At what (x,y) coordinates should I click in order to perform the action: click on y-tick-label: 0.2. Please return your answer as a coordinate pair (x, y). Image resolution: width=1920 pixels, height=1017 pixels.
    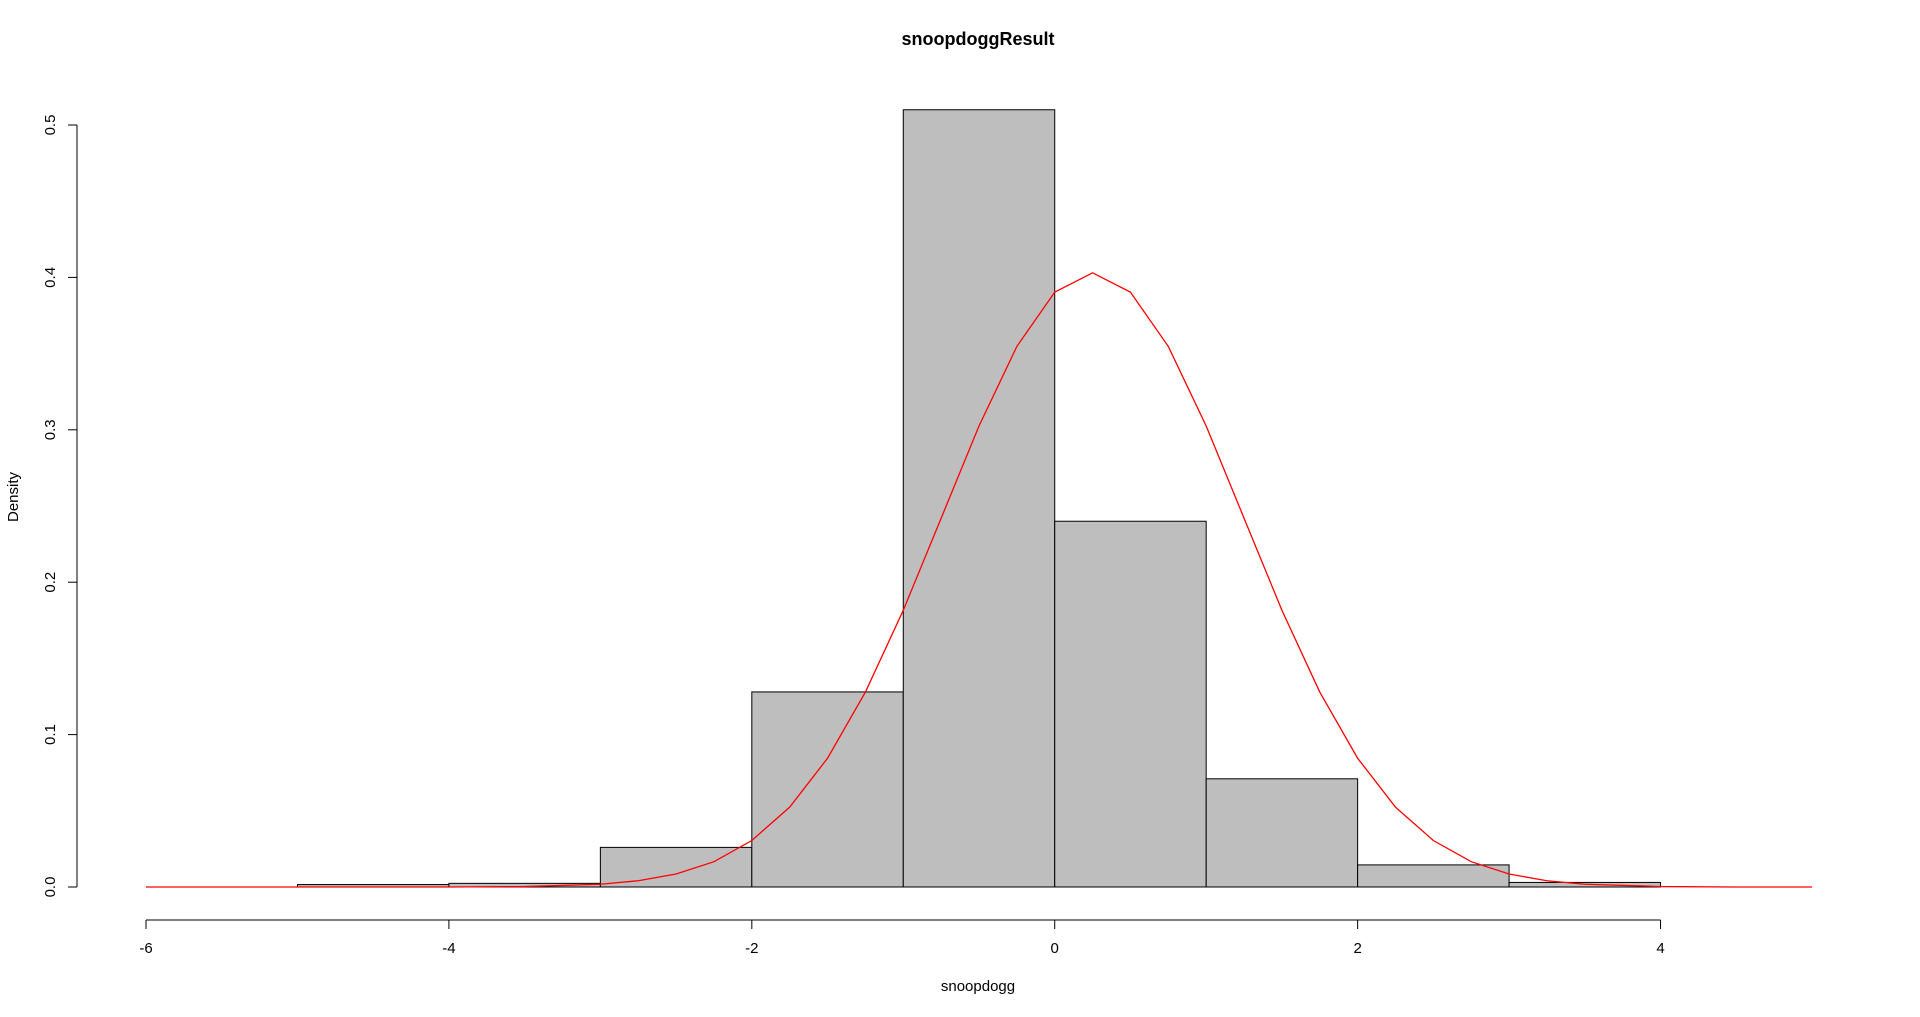
    Looking at the image, I should click on (50, 582).